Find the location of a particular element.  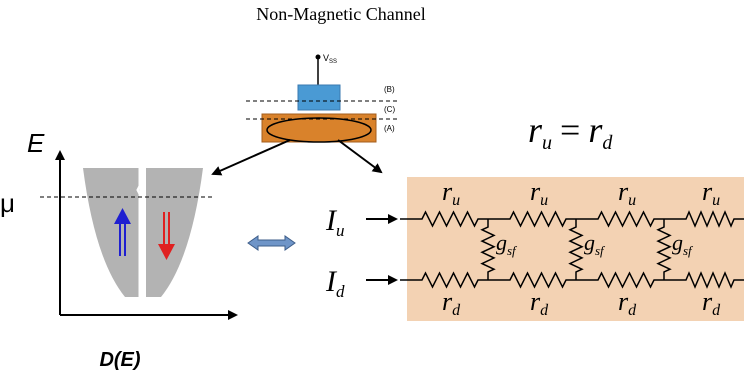

resistance-equation: ru = rd is located at coordinates (570, 132).